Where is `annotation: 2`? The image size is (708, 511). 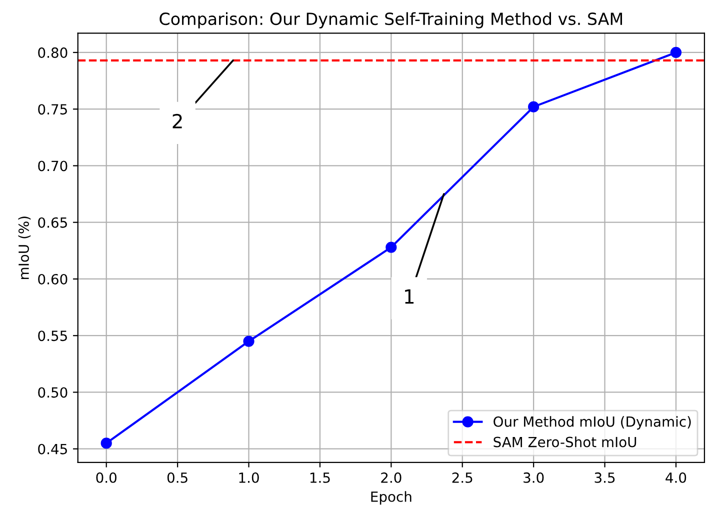 annotation: 2 is located at coordinates (177, 121).